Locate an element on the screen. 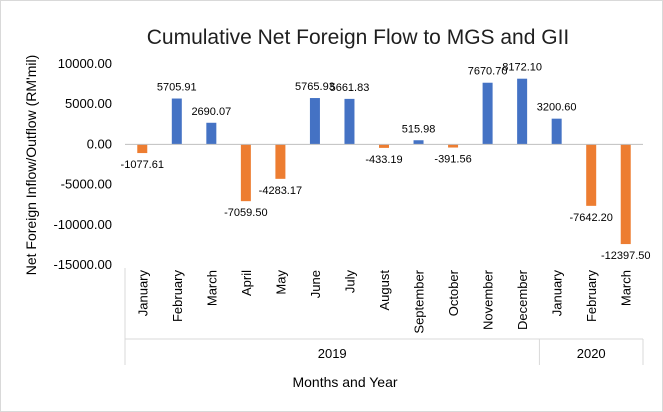 This screenshot has width=663, height=412. data-label: 7670.70 is located at coordinates (488, 72).